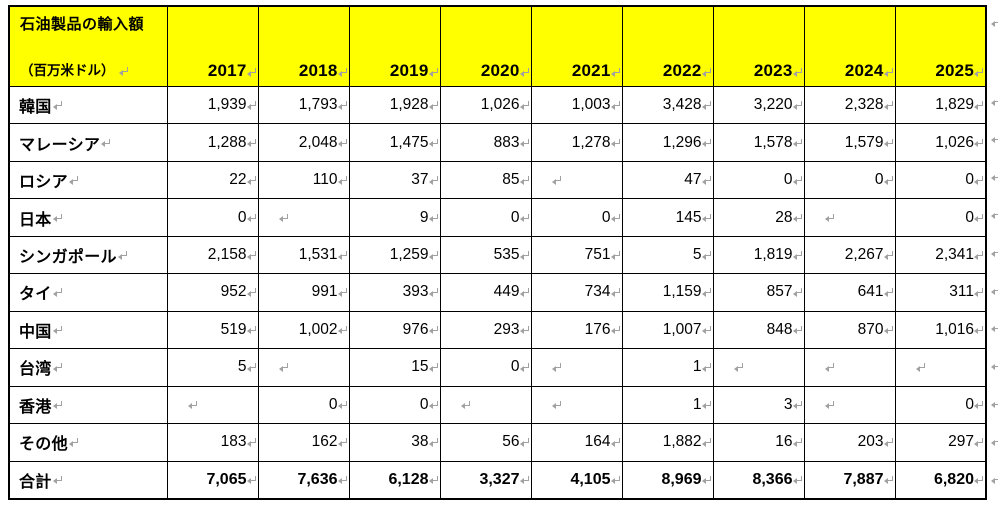  I want to click on year-header-cell-2025: 2025, so click(940, 46).